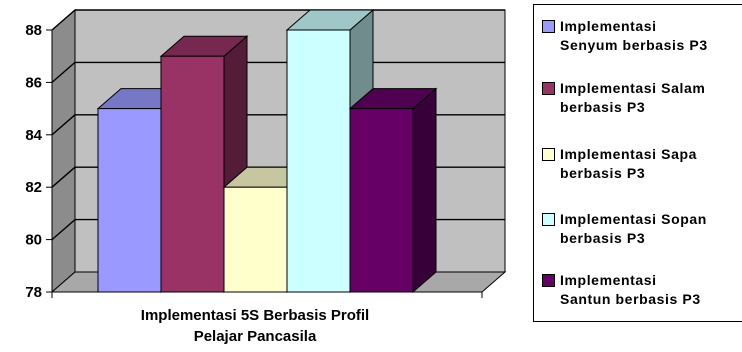  I want to click on legend-label: Implementasi Salam berbasis P3, so click(633, 97).